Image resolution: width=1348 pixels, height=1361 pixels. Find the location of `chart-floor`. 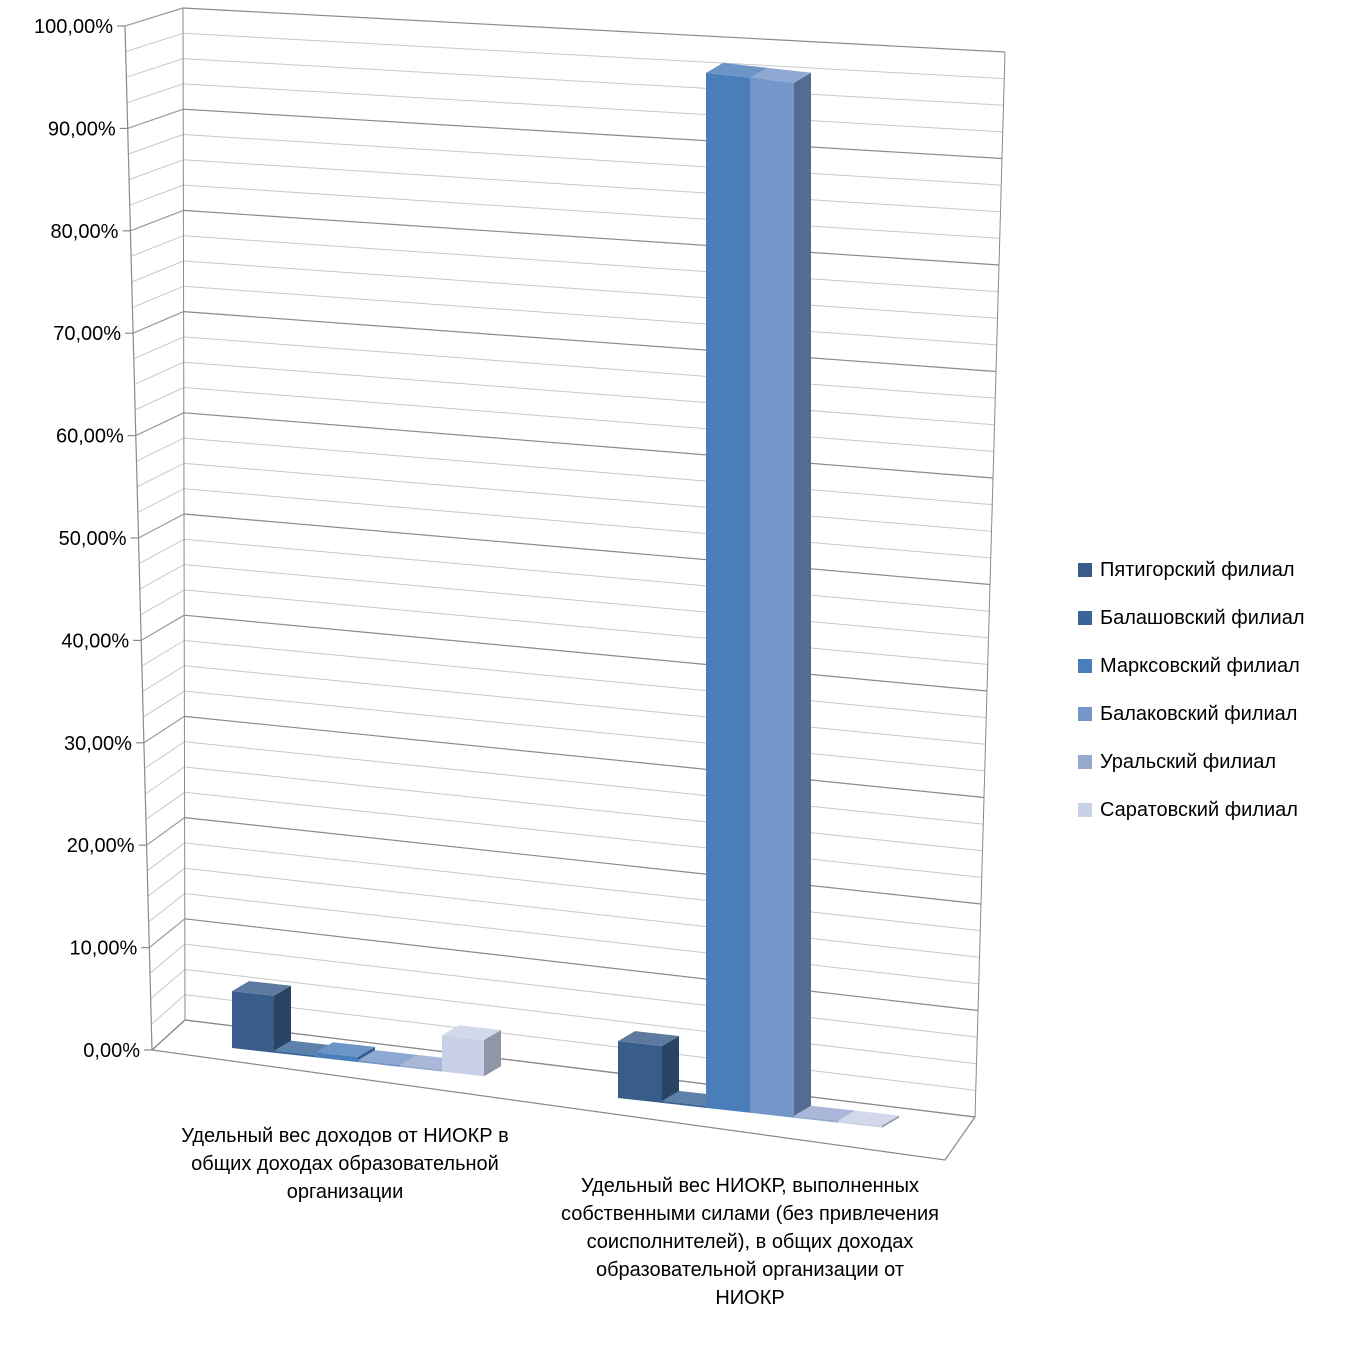

chart-floor is located at coordinates (563, 1090).